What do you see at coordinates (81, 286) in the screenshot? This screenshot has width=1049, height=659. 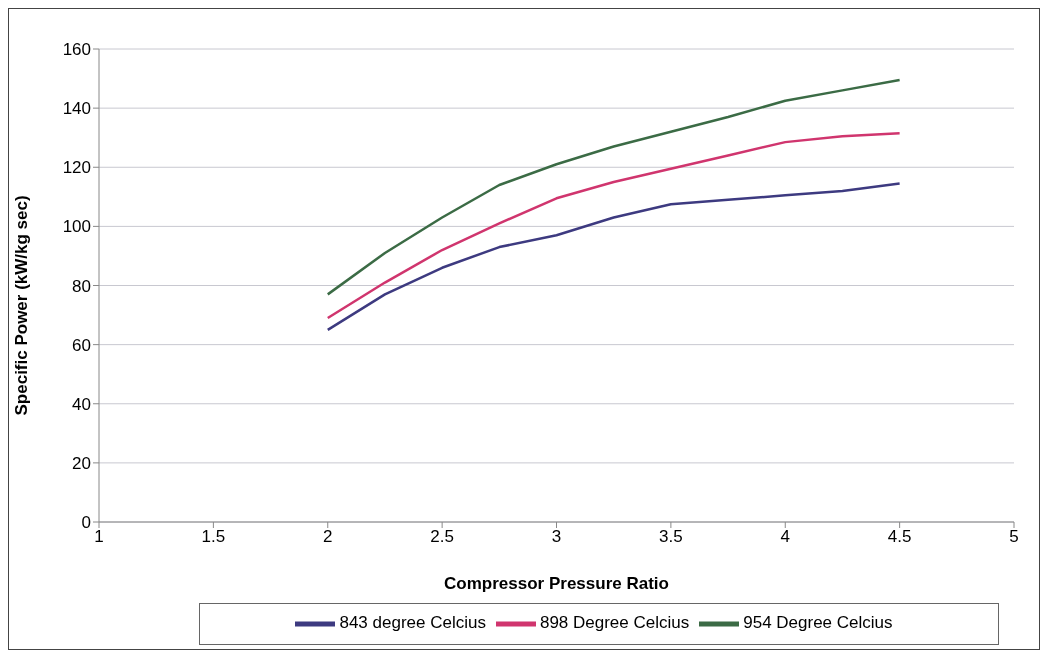 I see `y-tick-label: 80` at bounding box center [81, 286].